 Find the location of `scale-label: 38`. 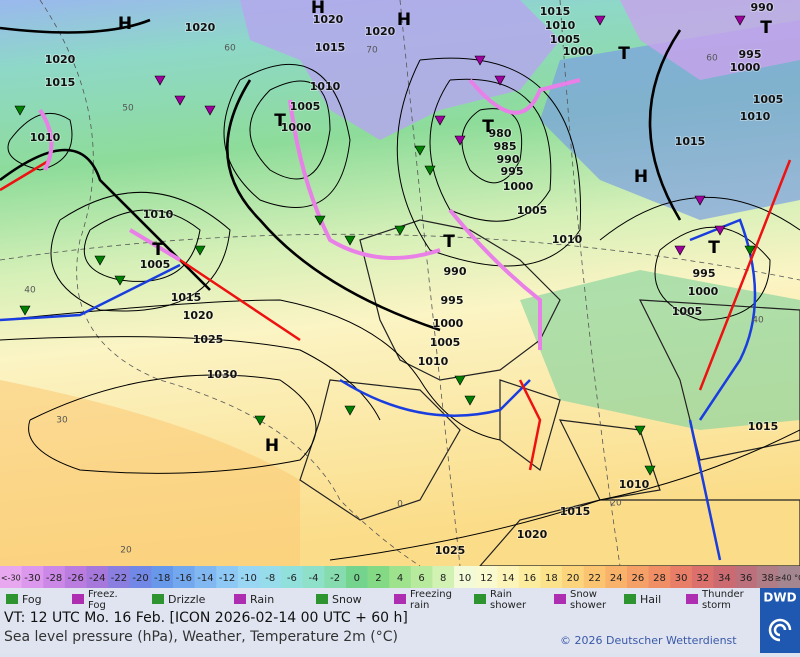

scale-label: 38 is located at coordinates (767, 578).